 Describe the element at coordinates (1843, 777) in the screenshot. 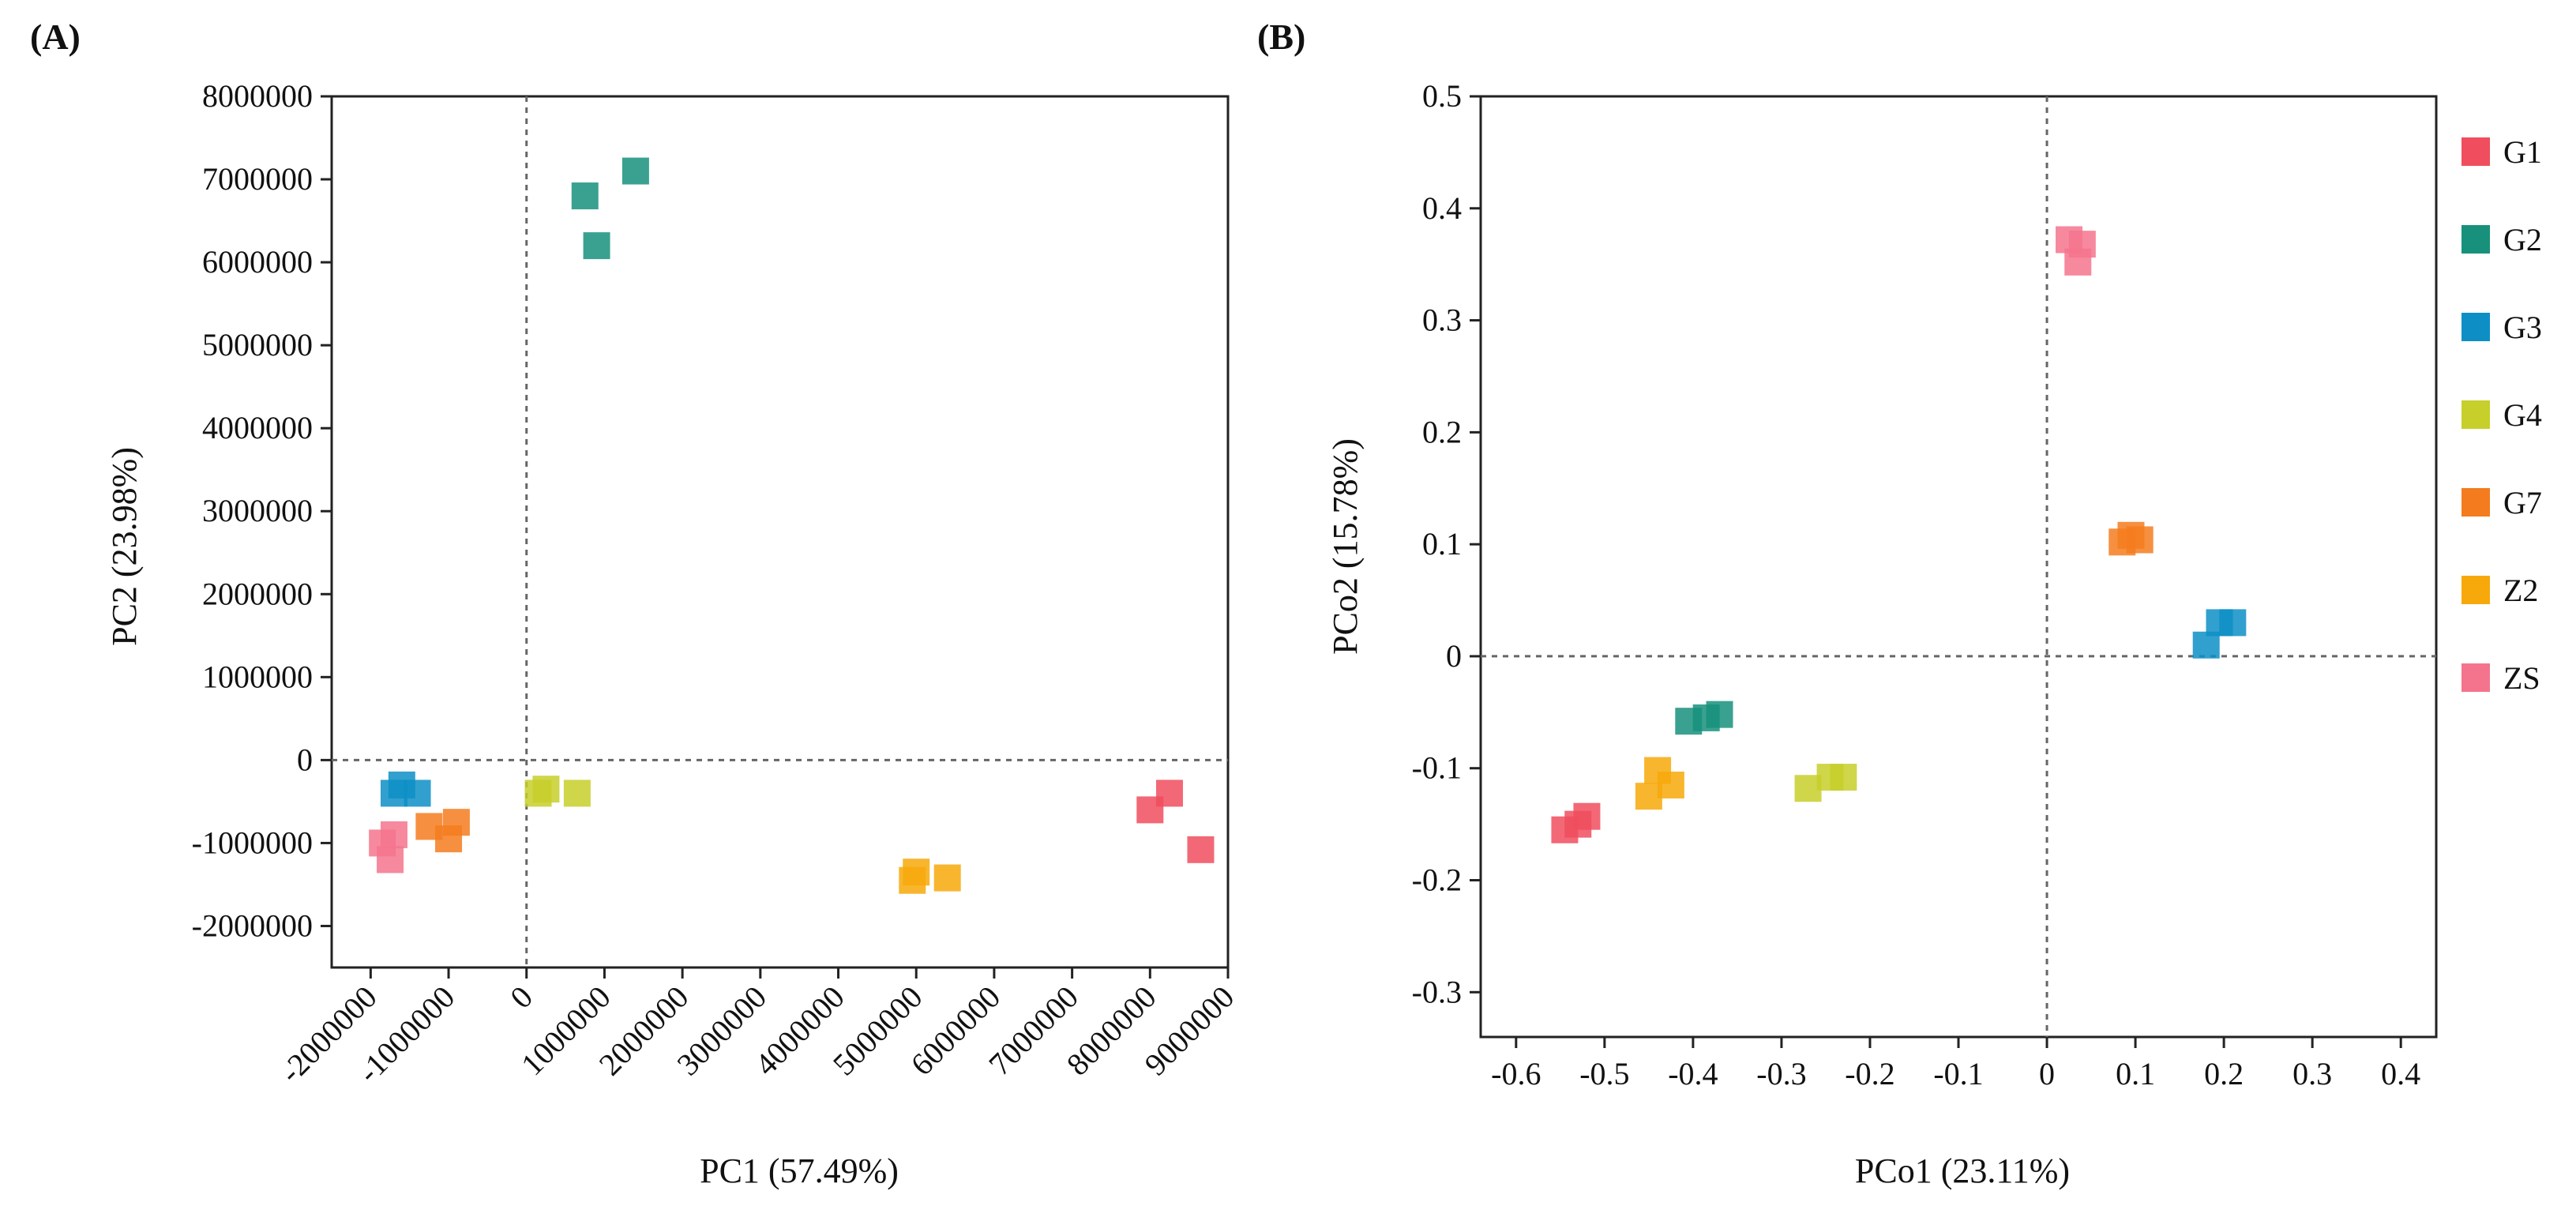

I see `panel-b-point-g4` at that location.